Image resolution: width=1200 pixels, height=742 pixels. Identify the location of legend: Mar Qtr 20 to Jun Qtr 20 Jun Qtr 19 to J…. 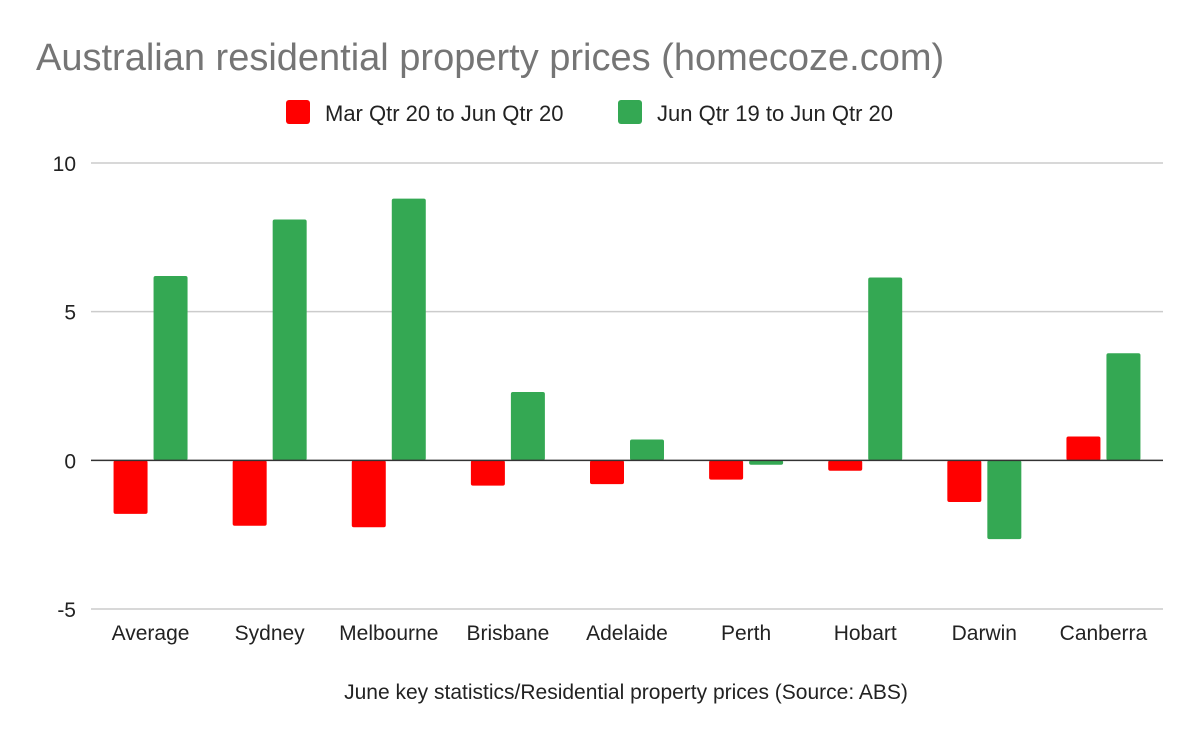
(589, 113).